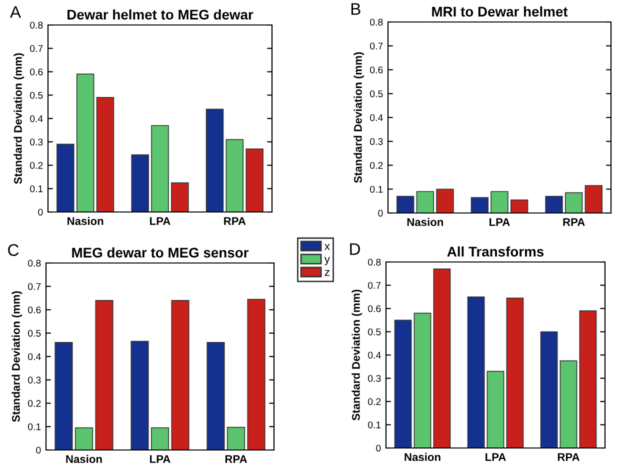 This screenshot has height=467, width=621. Describe the element at coordinates (161, 14) in the screenshot. I see `chart-title: Dewar helmet to MEG dewar` at that location.